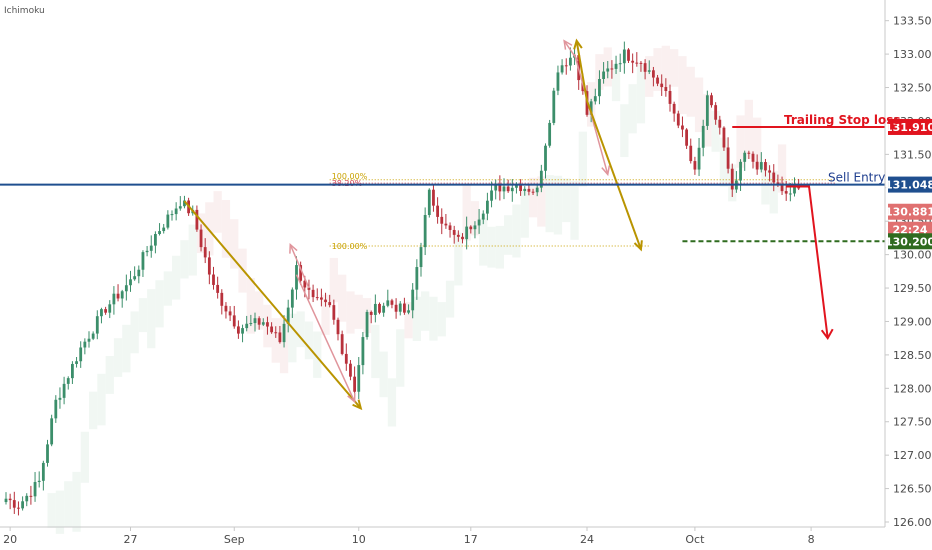 Image resolution: width=932 pixels, height=550 pixels. What do you see at coordinates (614, 175) in the screenshot?
I see `abcd-leg-2-down` at bounding box center [614, 175].